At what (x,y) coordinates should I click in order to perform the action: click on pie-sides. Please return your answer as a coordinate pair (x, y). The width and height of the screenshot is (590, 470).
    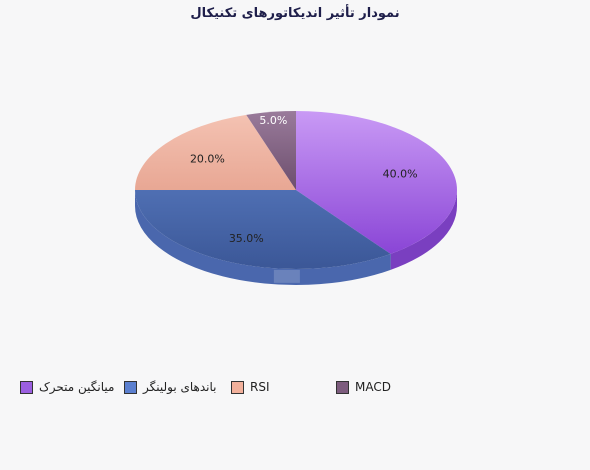
    Looking at the image, I should click on (296, 238).